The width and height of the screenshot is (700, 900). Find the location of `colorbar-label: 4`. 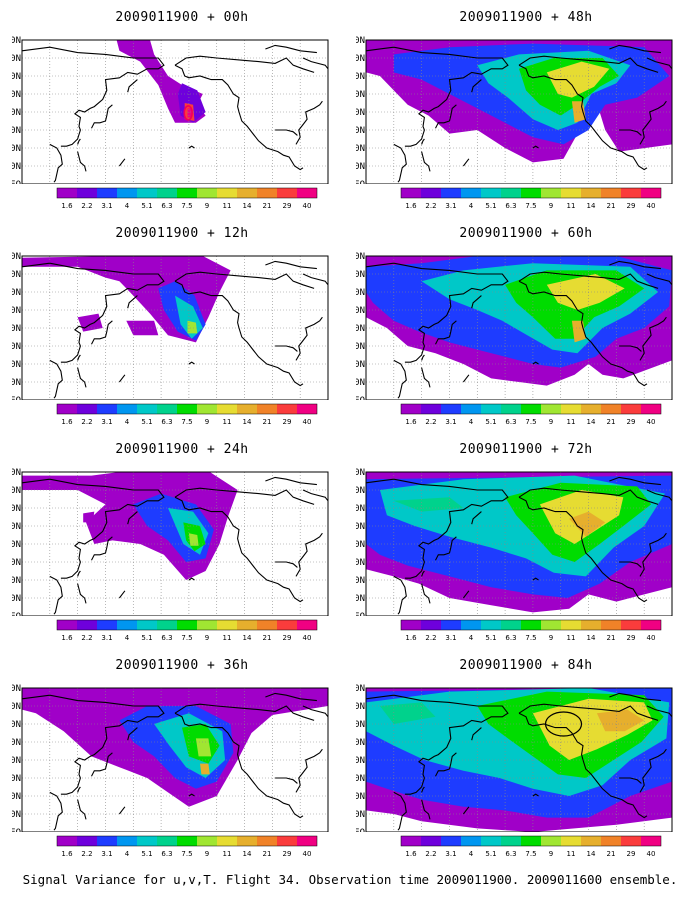

colorbar-label: 4 is located at coordinates (471, 206).